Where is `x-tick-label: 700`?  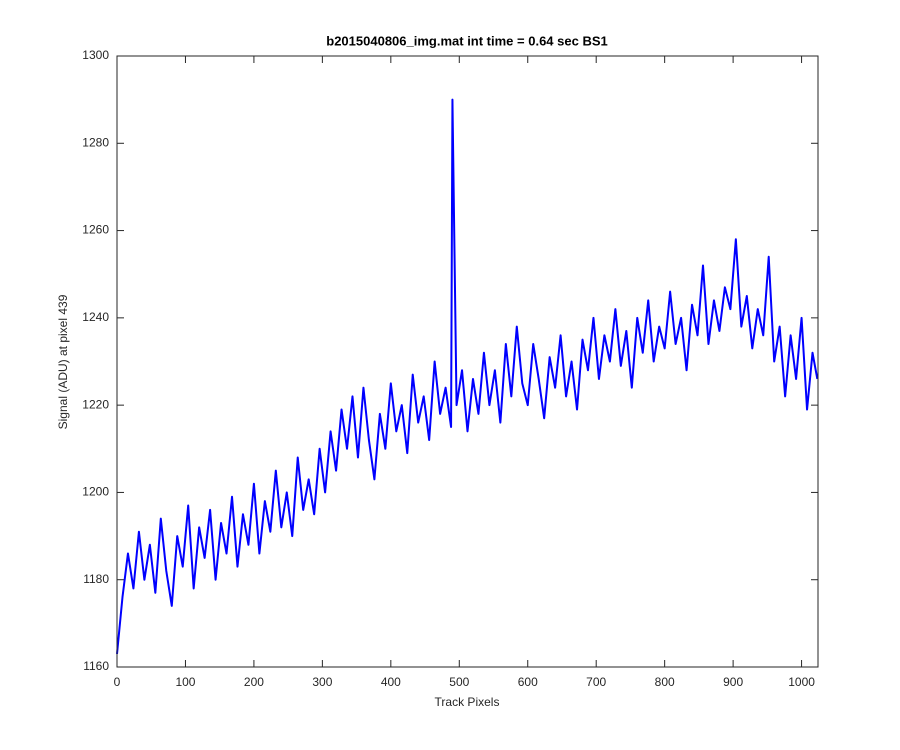
x-tick-label: 700 is located at coordinates (596, 682).